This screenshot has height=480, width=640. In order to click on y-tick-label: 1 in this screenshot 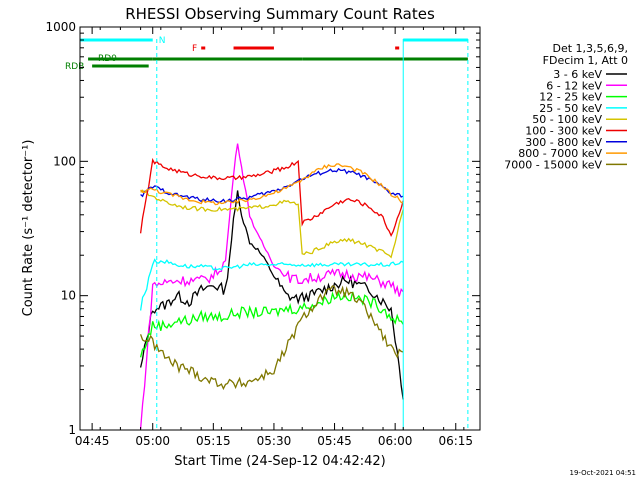, I will do `click(72, 430)`.